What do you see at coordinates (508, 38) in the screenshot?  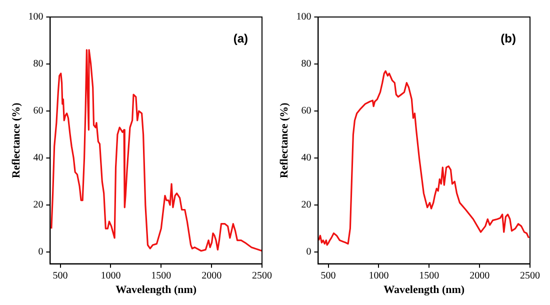 I see `annotation: (b)` at bounding box center [508, 38].